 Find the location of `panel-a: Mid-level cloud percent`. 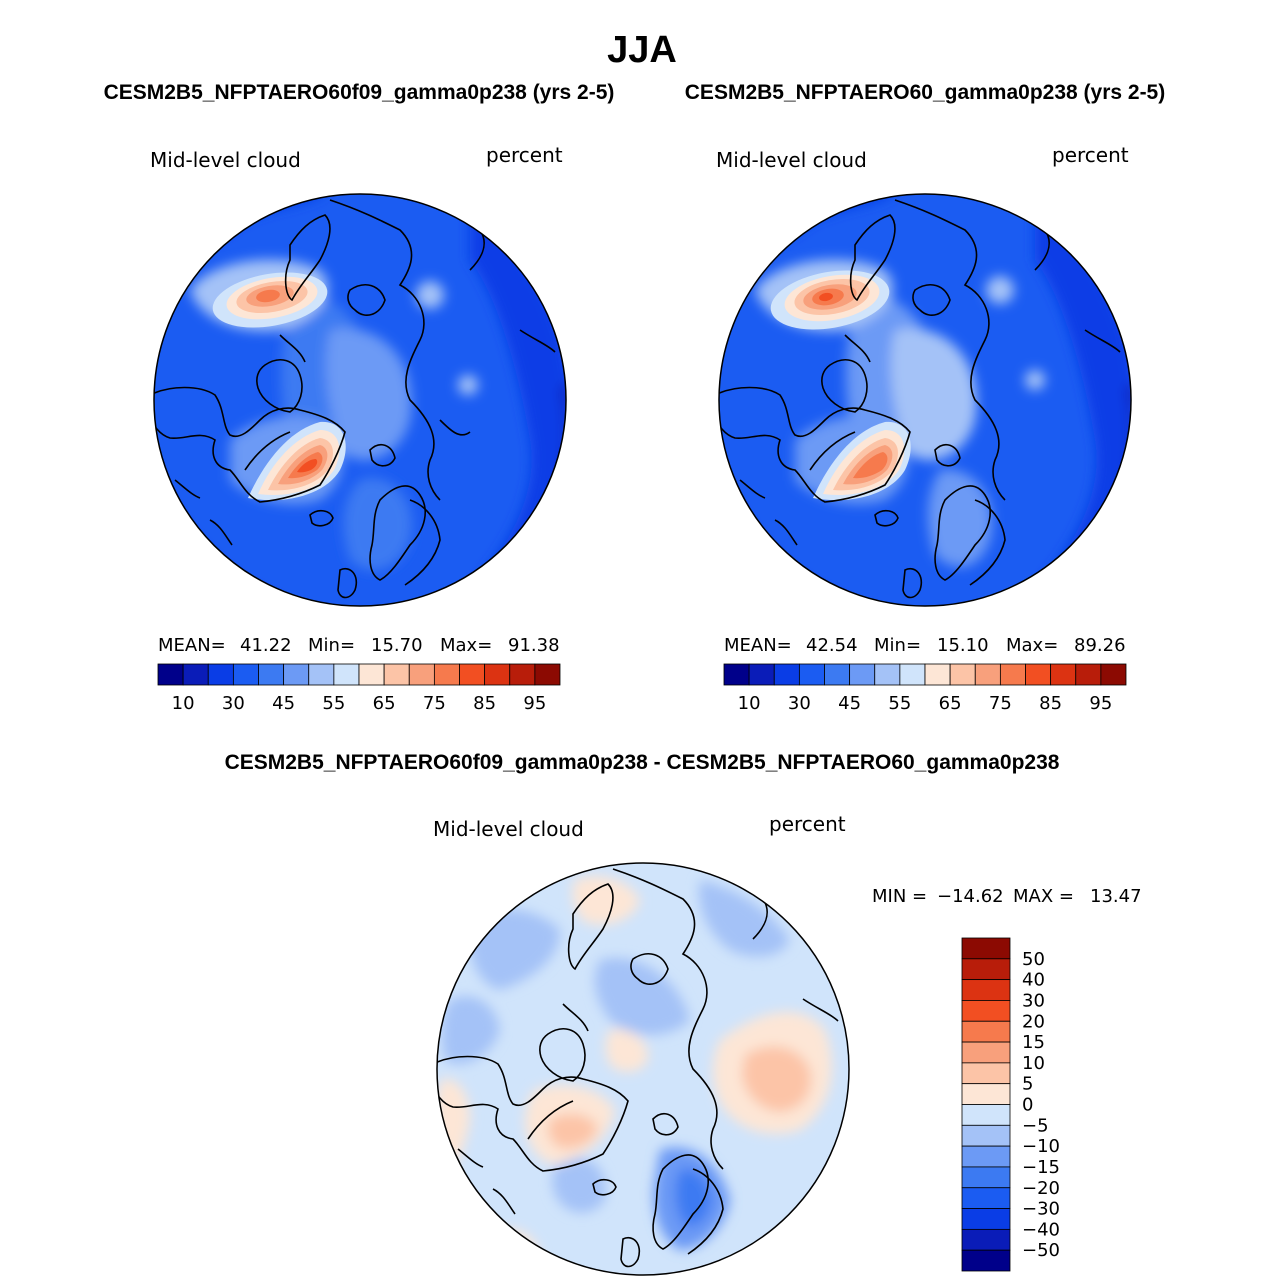

panel-a: Mid-level cloud percent is located at coordinates (358, 428).